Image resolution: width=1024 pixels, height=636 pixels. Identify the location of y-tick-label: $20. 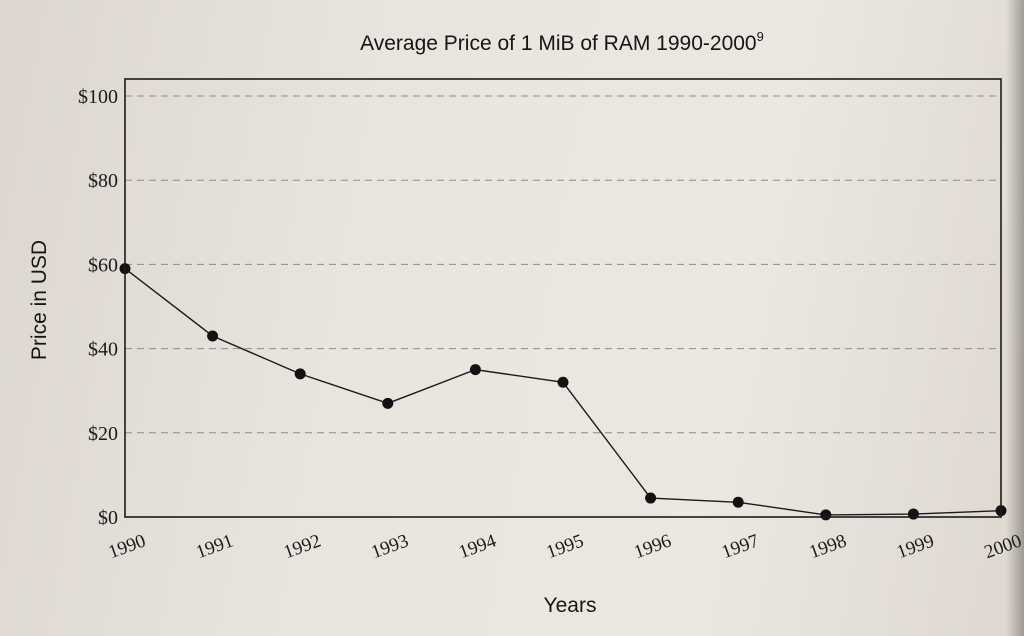
(103, 434).